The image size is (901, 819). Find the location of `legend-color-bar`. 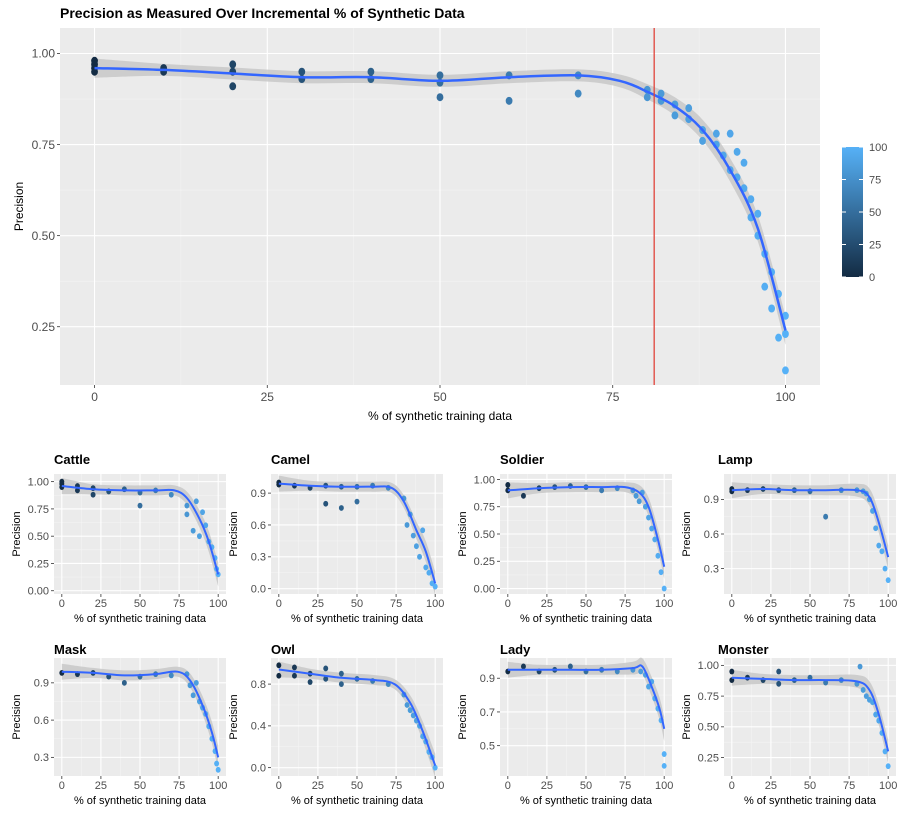

legend-color-bar is located at coordinates (852, 212).